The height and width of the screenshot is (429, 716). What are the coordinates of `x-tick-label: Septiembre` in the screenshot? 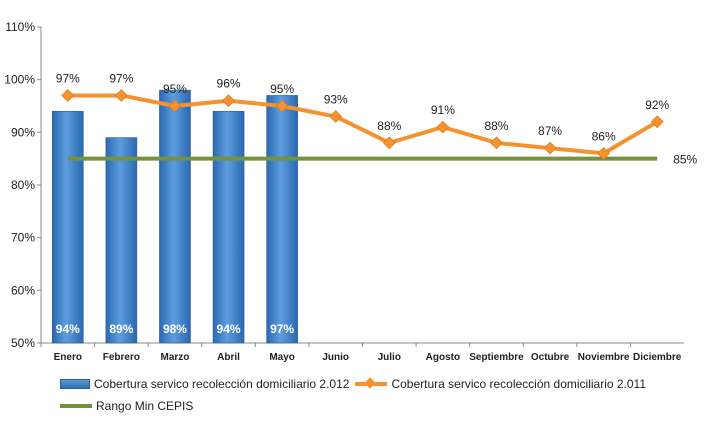 It's located at (496, 357).